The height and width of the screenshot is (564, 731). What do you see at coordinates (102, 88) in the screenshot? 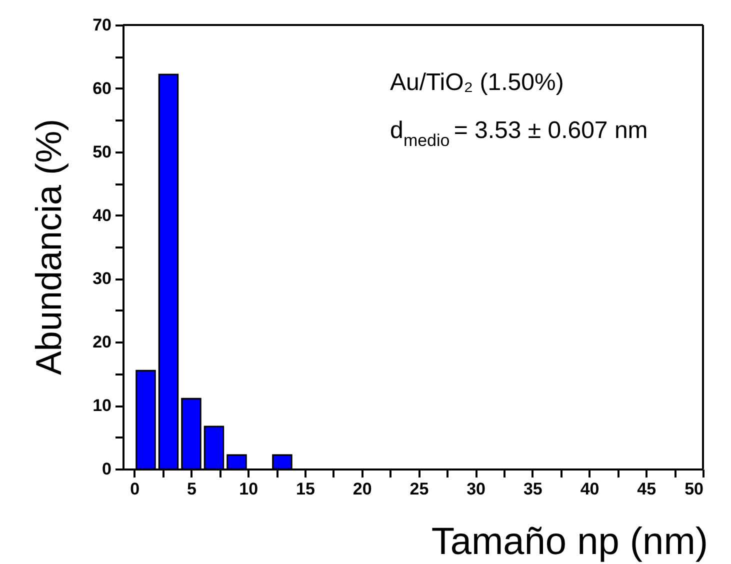
I see `y-tick-label: 60` at bounding box center [102, 88].